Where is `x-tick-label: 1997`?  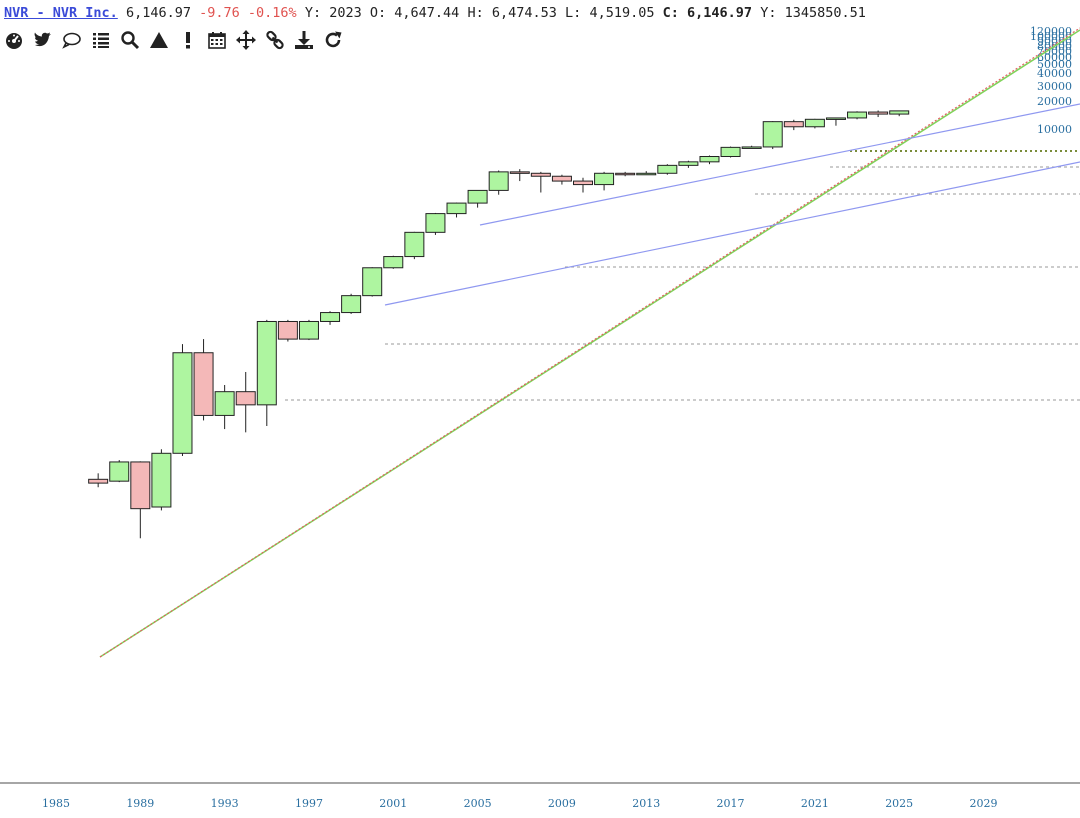
x-tick-label: 1997 is located at coordinates (309, 803).